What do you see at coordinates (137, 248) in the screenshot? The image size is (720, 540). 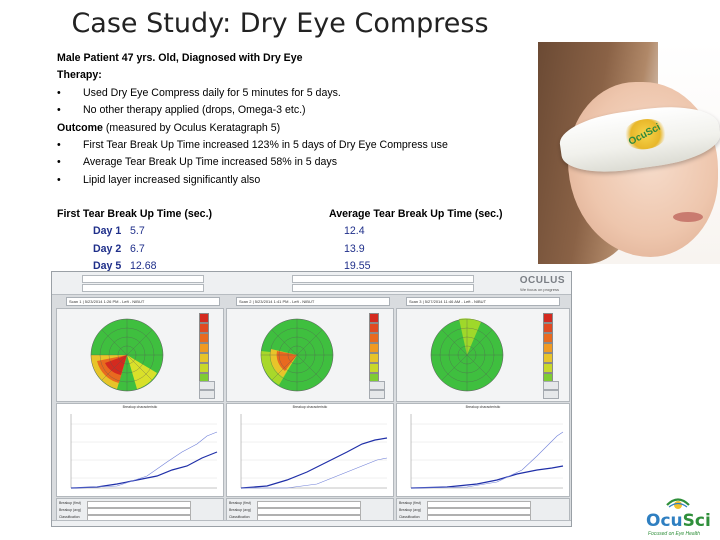 I see `first-tbut-value: 6.7` at bounding box center [137, 248].